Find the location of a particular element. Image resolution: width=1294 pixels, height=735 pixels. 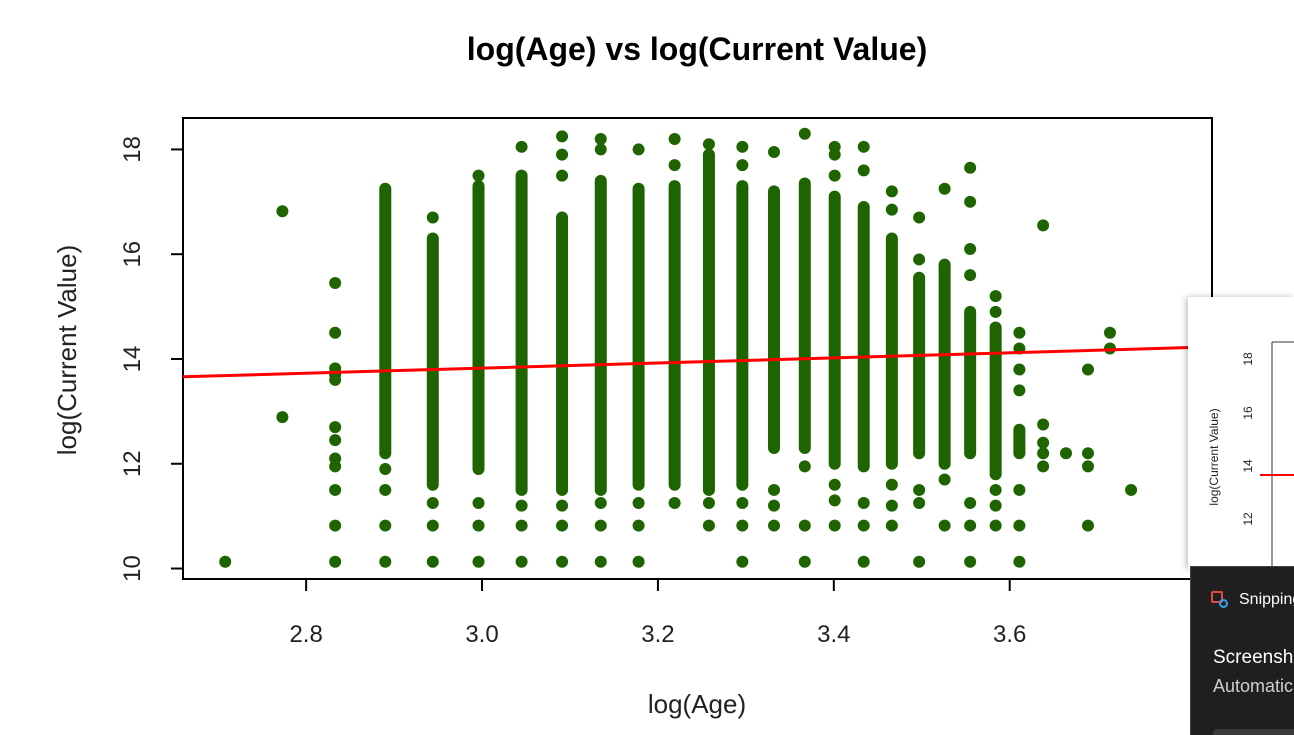

trend-line-group is located at coordinates (697, 362).